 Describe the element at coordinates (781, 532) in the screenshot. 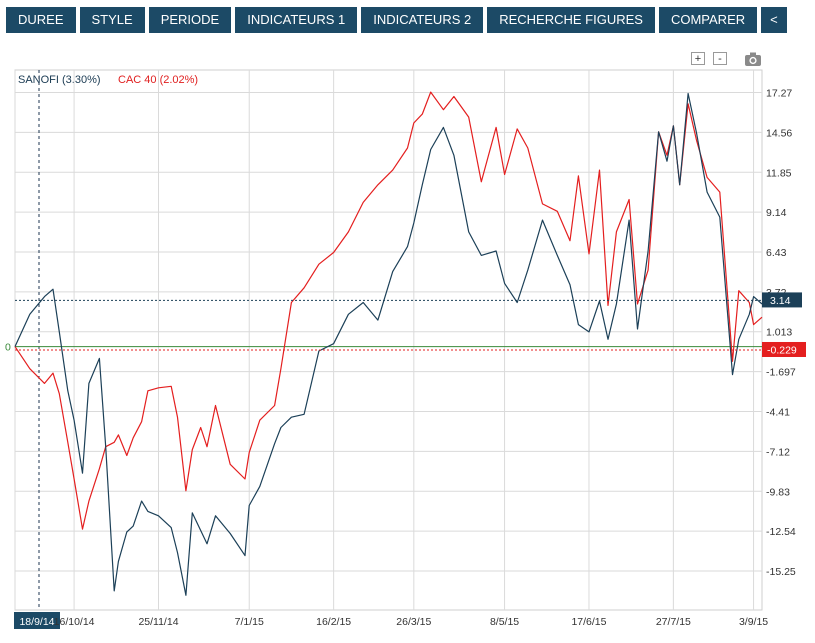

I see `y-tick-label: -12.54` at that location.